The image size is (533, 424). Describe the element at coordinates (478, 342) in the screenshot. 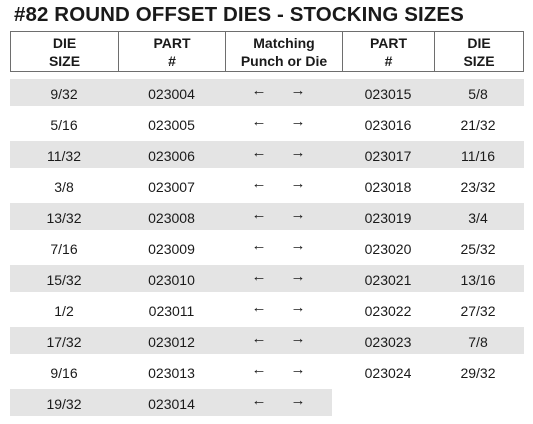

I see `die-size-right-cell: 7/8` at that location.